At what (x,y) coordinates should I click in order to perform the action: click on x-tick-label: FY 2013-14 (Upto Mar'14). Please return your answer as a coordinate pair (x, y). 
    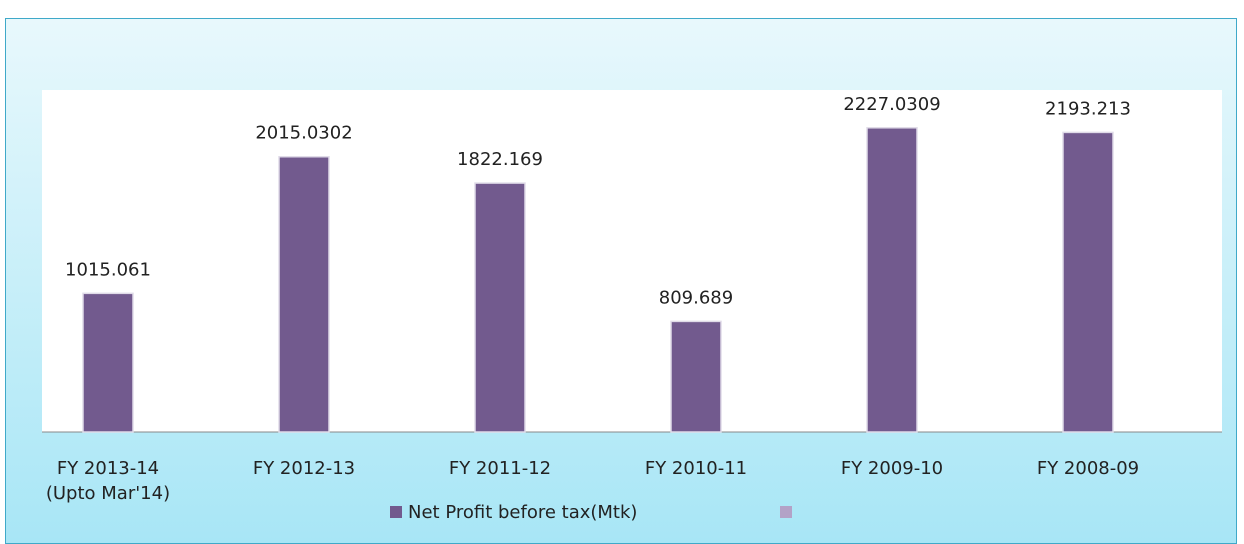
    Looking at the image, I should click on (108, 481).